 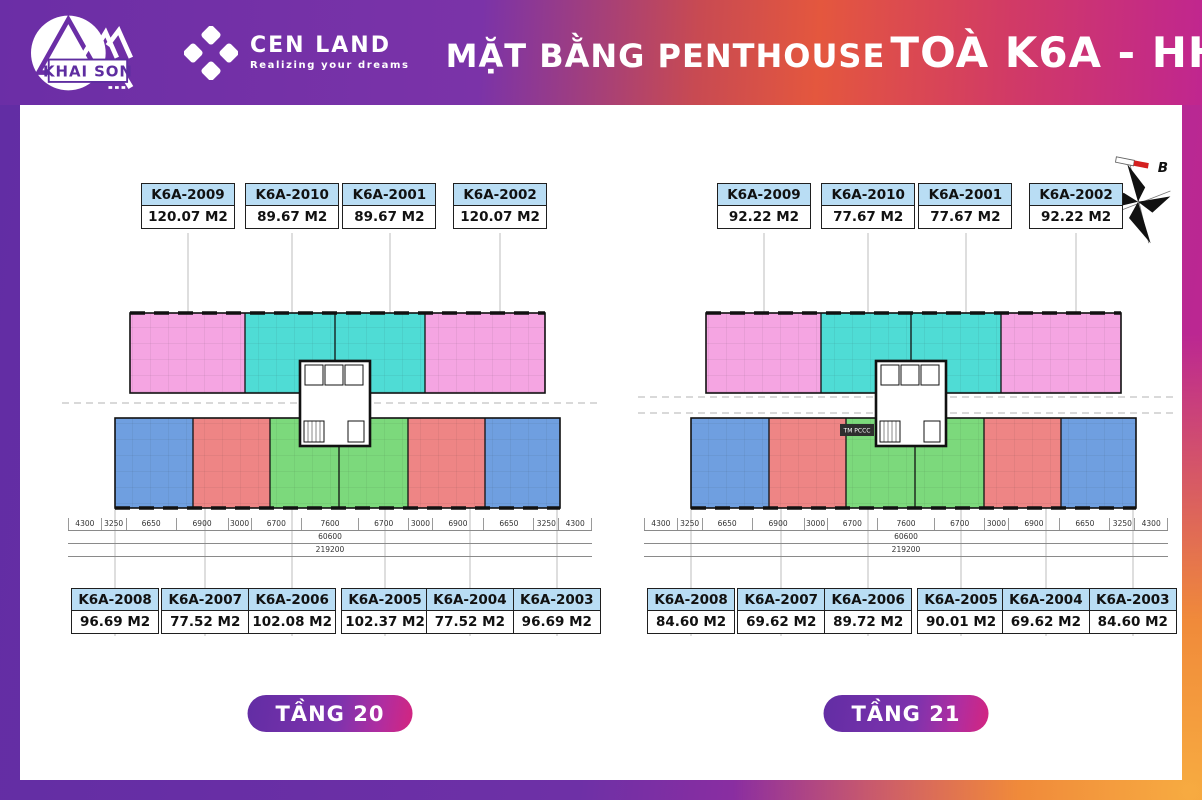 I want to click on unit-area: 90.01 M2, so click(x=961, y=622).